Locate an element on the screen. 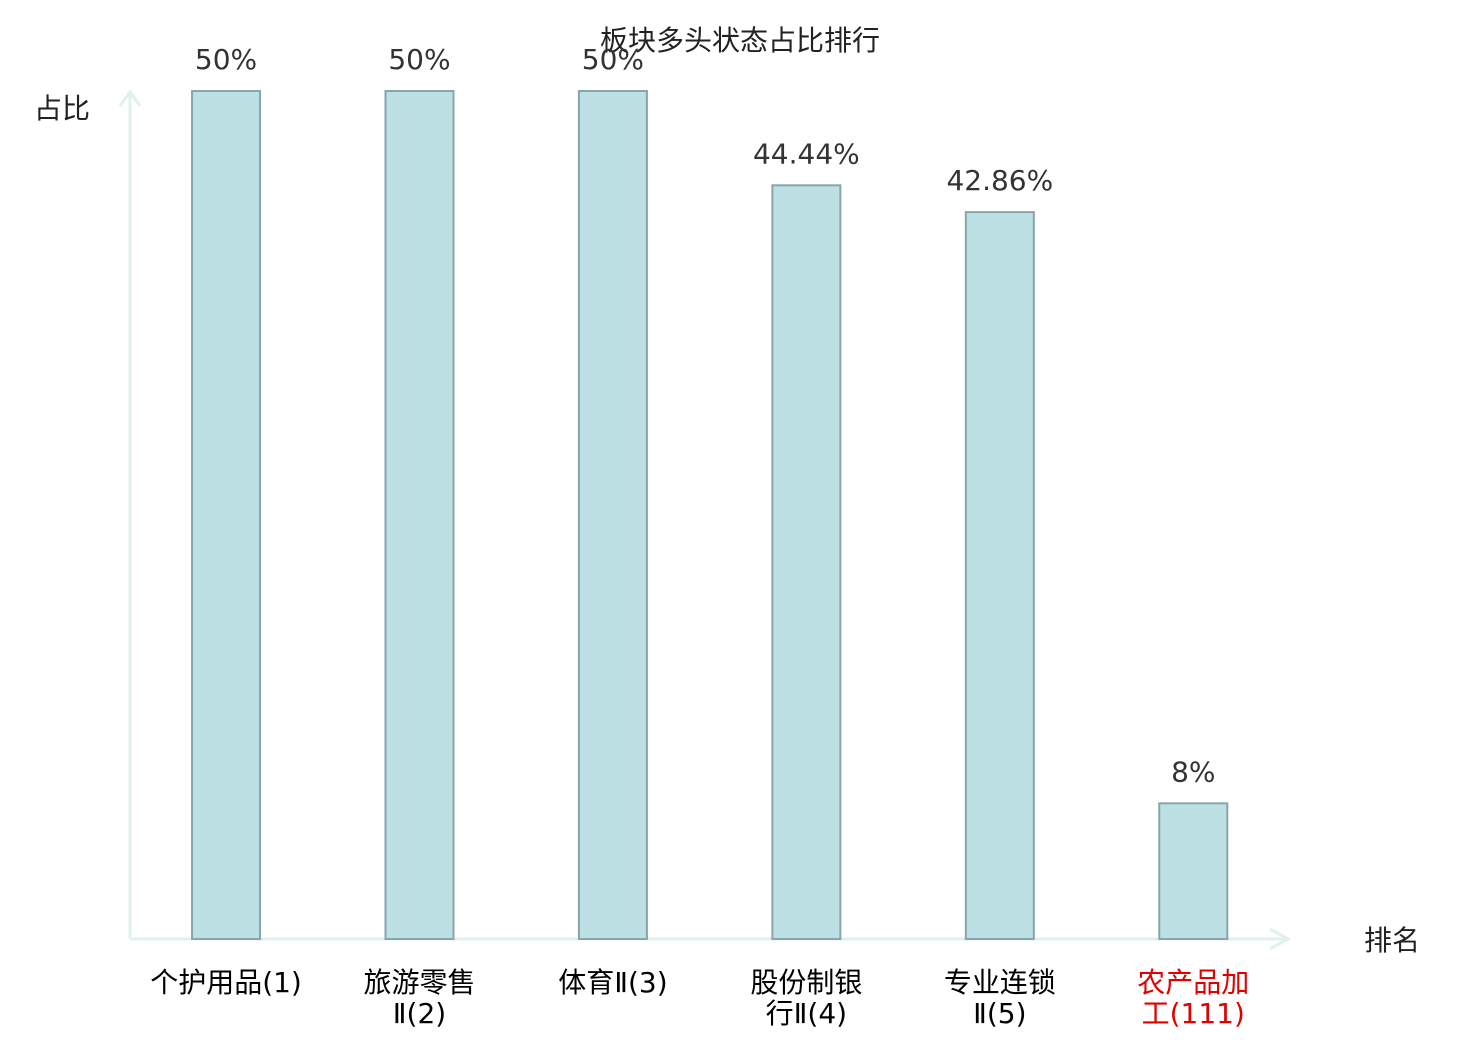 Image resolution: width=1480 pixels, height=1040 pixels. x-axis-label: 排名 is located at coordinates (1392, 940).